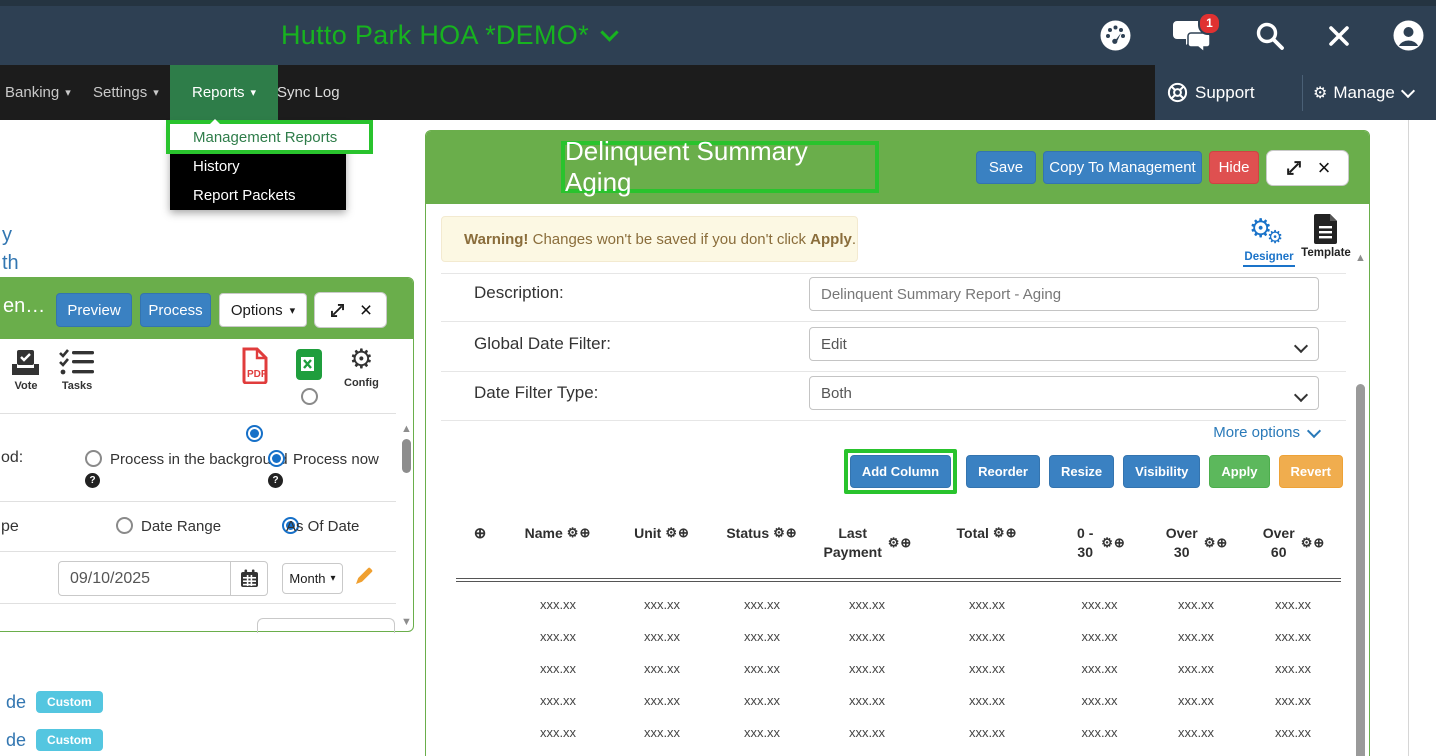 The width and height of the screenshot is (1436, 756). What do you see at coordinates (480, 533) in the screenshot?
I see `add-row-icon: ⊕` at bounding box center [480, 533].